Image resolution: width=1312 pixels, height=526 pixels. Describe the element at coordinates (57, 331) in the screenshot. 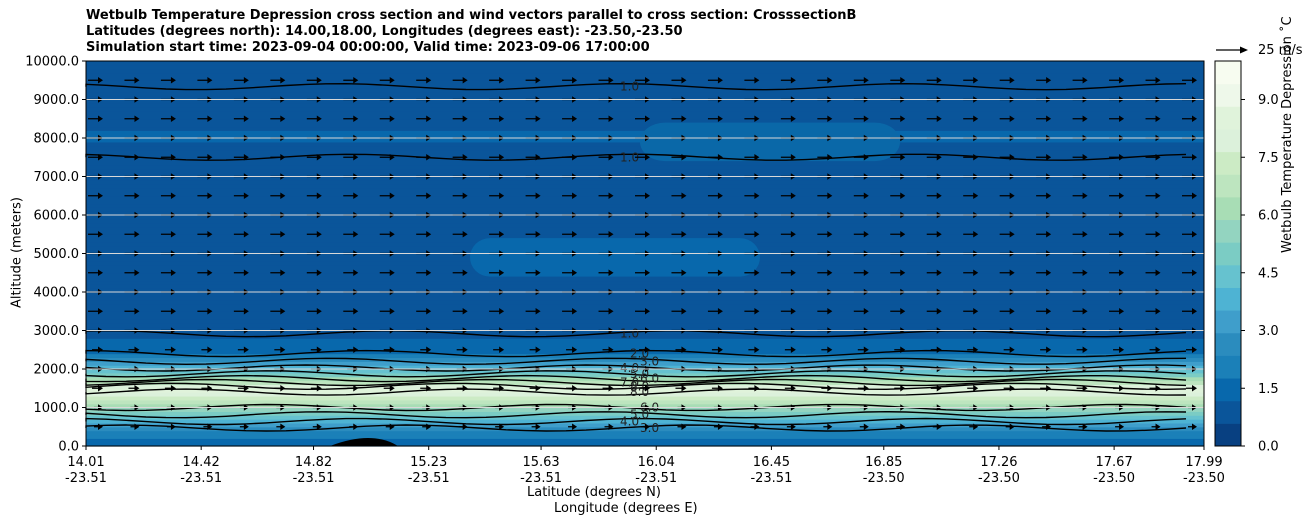

I see `y-tick-label: 3000.0` at that location.